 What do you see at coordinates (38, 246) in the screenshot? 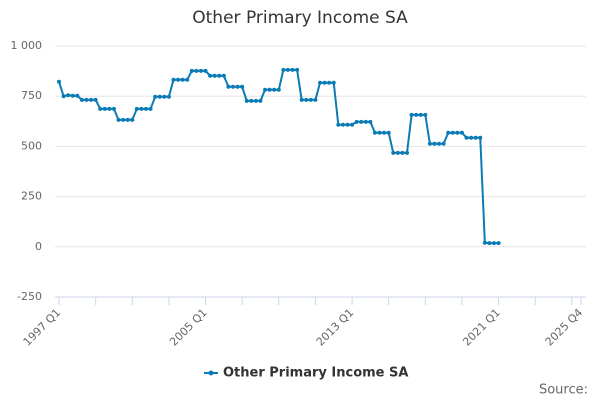
I see `y-tick-label: 0` at bounding box center [38, 246].